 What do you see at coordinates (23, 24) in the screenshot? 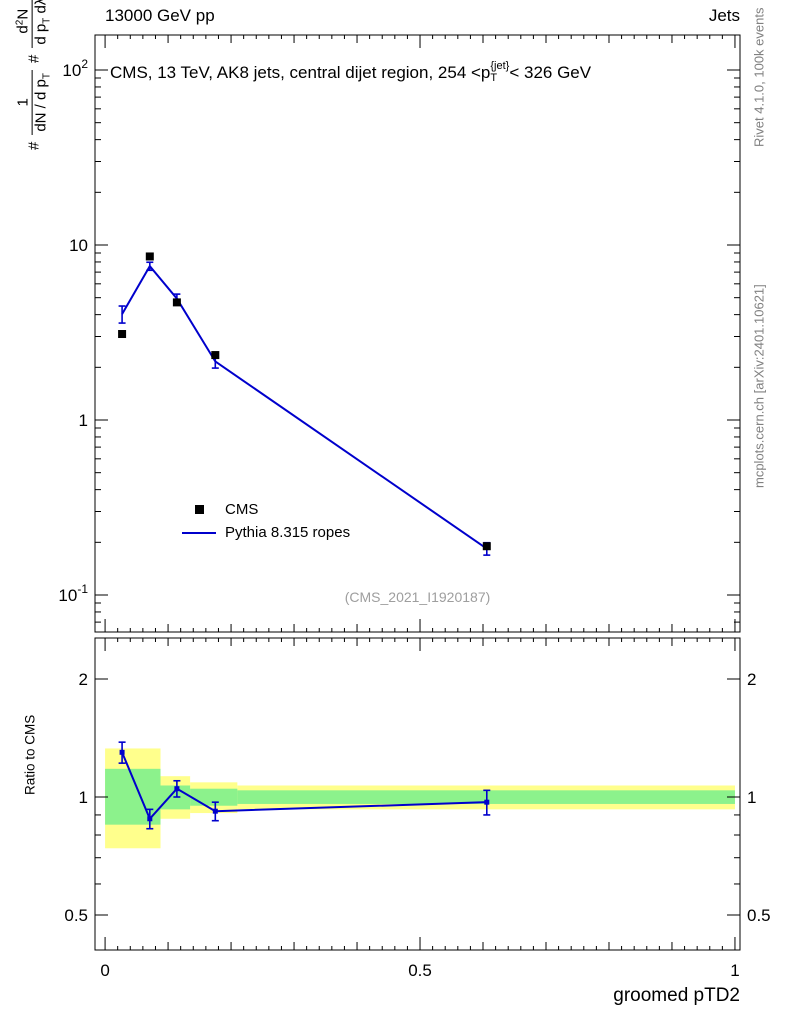
I see `ylabel-frac2-numerator: d2N` at bounding box center [23, 24].